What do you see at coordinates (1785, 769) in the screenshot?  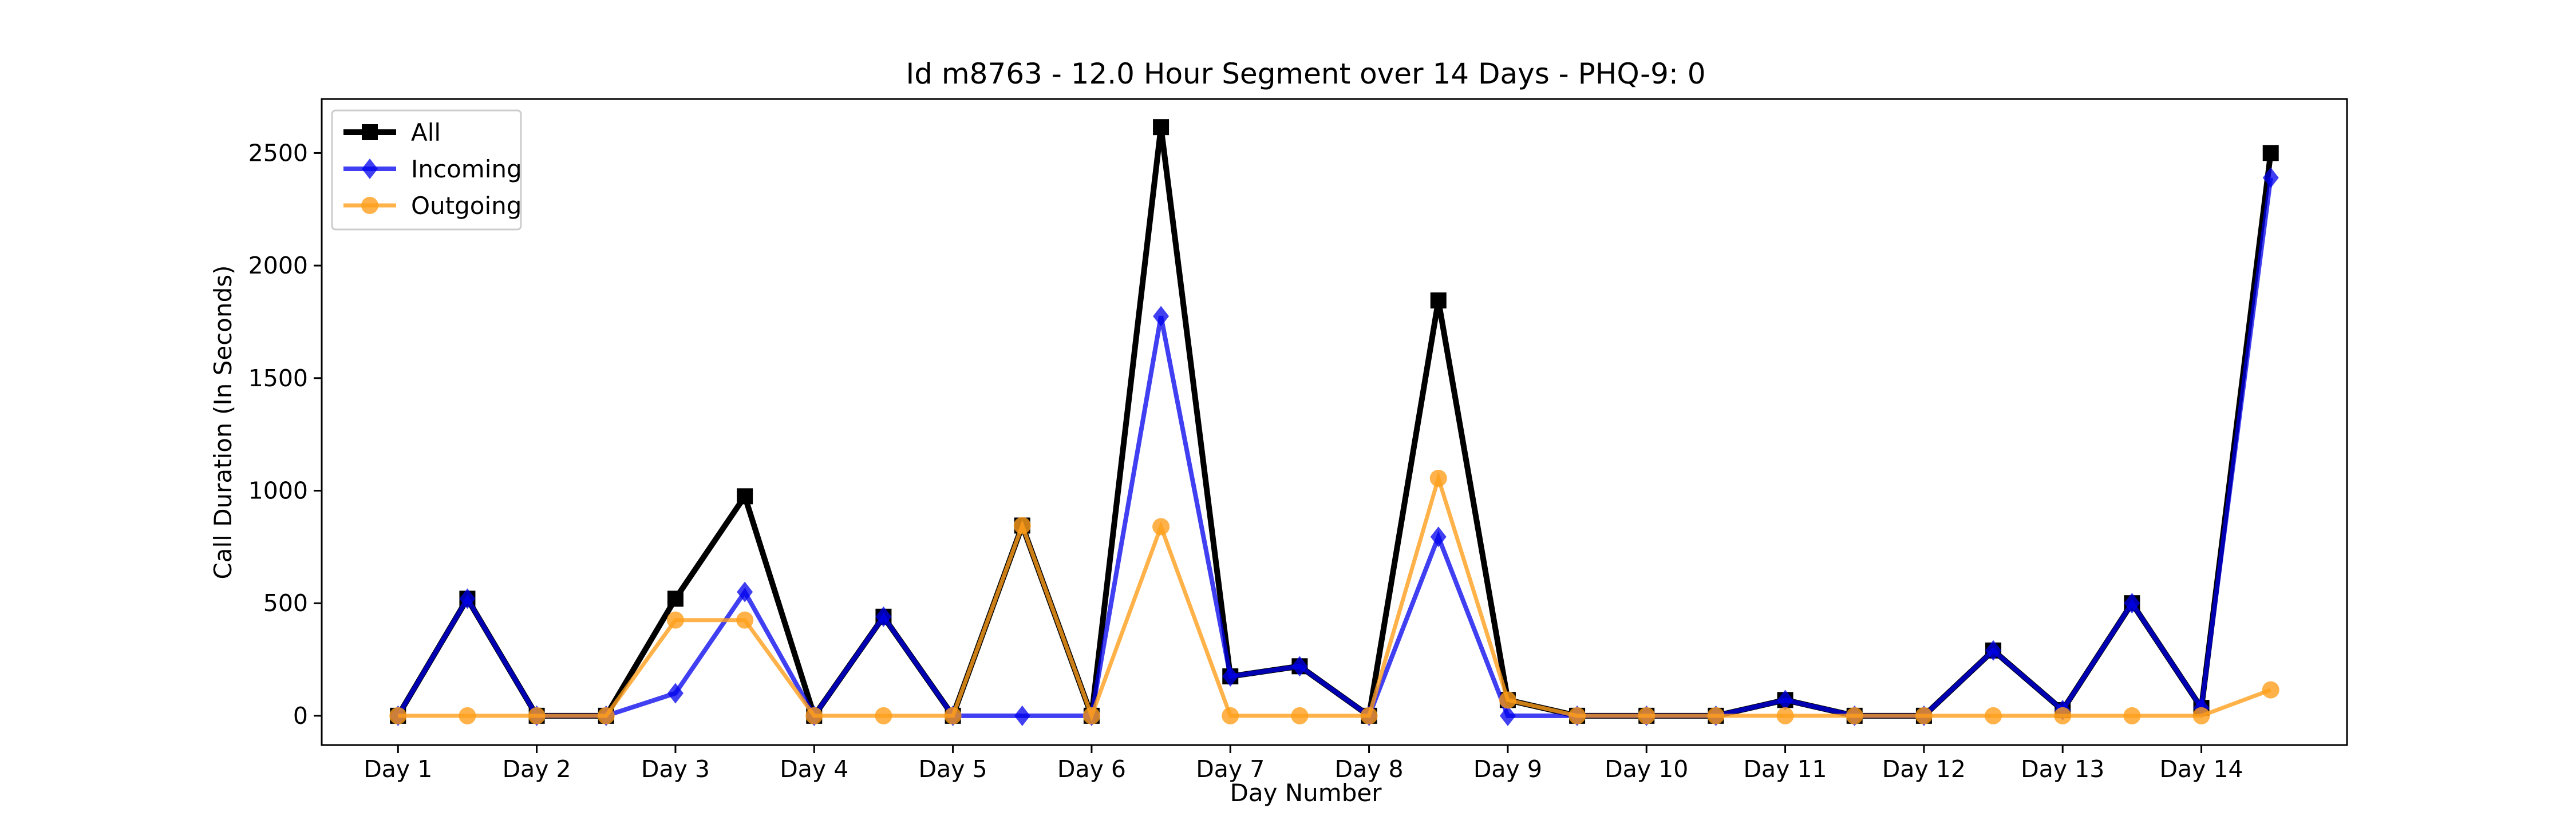 I see `x-tick-label: Day 11` at bounding box center [1785, 769].